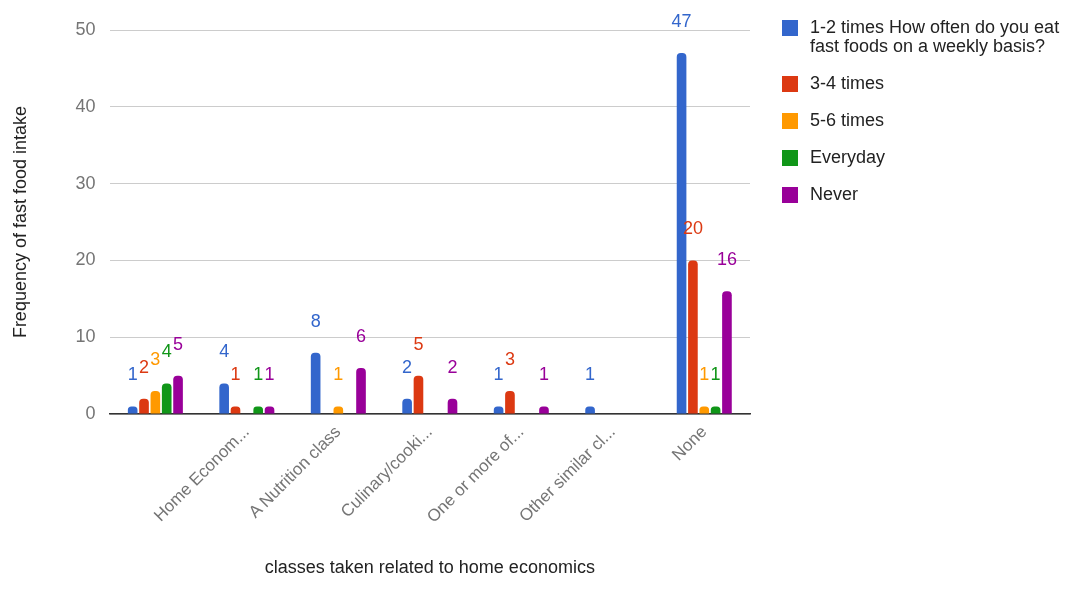  I want to click on x-axis-title: classes taken related to home economics, so click(429, 567).